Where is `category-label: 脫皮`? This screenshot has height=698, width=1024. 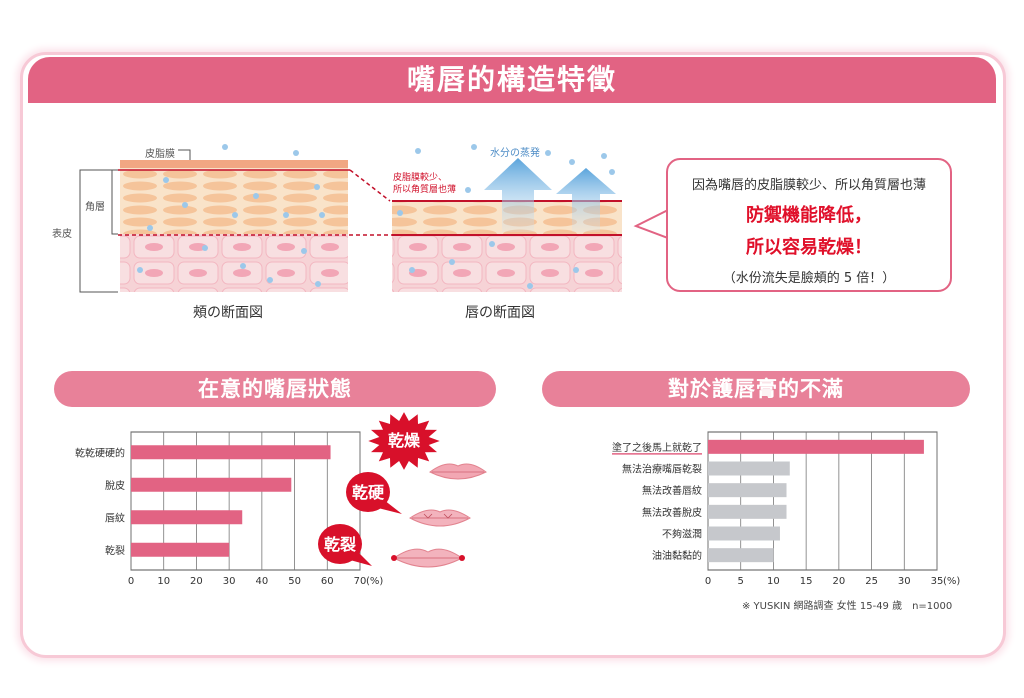 category-label: 脫皮 is located at coordinates (115, 485).